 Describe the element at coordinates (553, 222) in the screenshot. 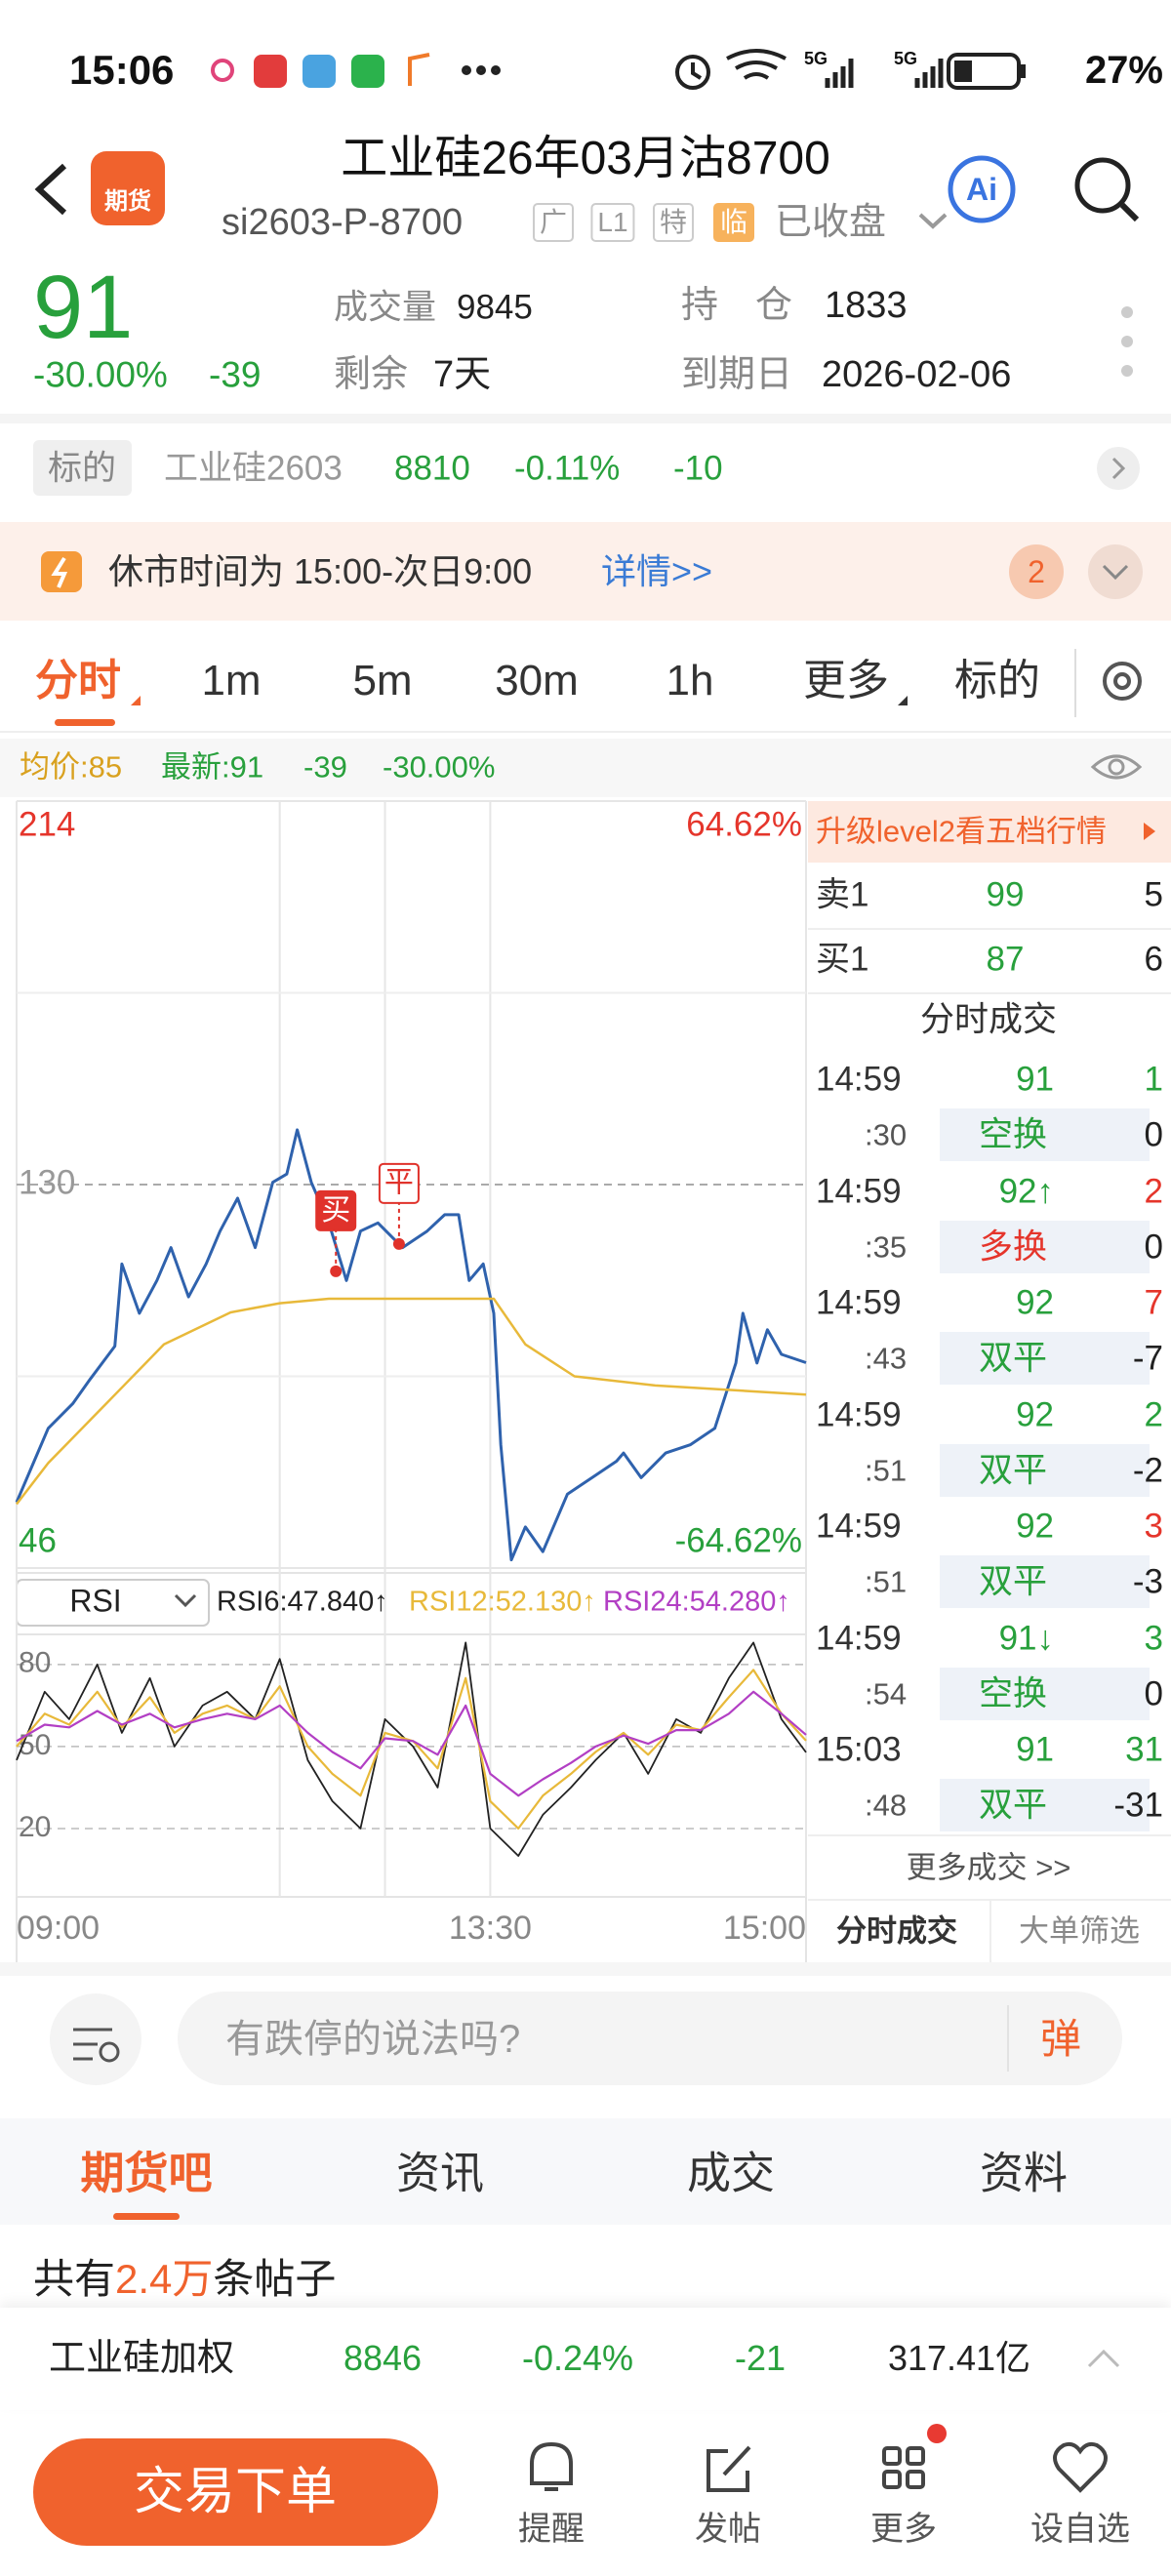

I see `contract-badge: 广` at that location.